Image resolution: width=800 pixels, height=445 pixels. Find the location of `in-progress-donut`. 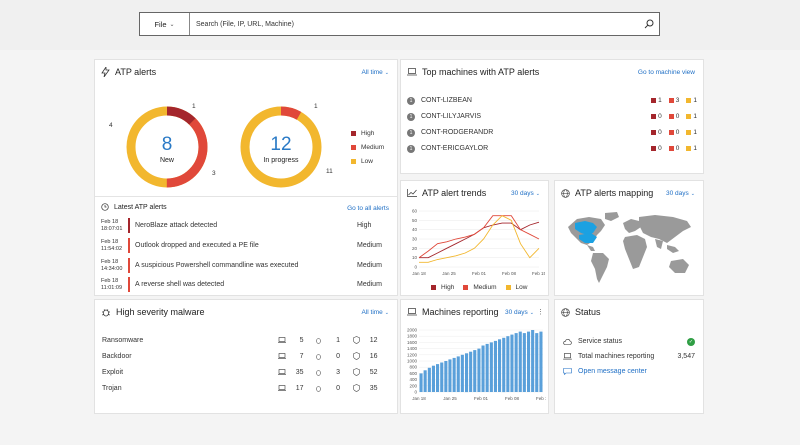

in-progress-donut is located at coordinates (281, 147).